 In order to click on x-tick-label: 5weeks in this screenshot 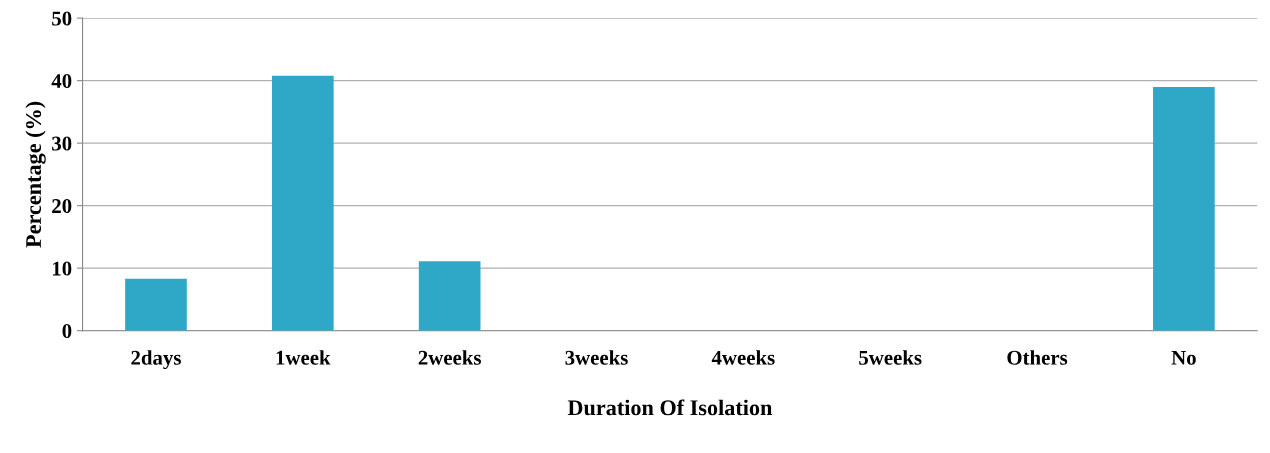, I will do `click(890, 357)`.